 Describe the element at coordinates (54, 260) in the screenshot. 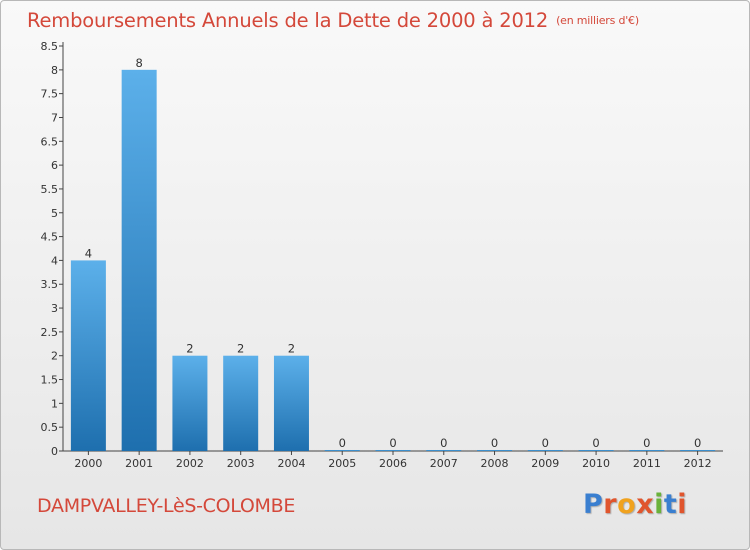

I see `y-tick-label: 4` at that location.